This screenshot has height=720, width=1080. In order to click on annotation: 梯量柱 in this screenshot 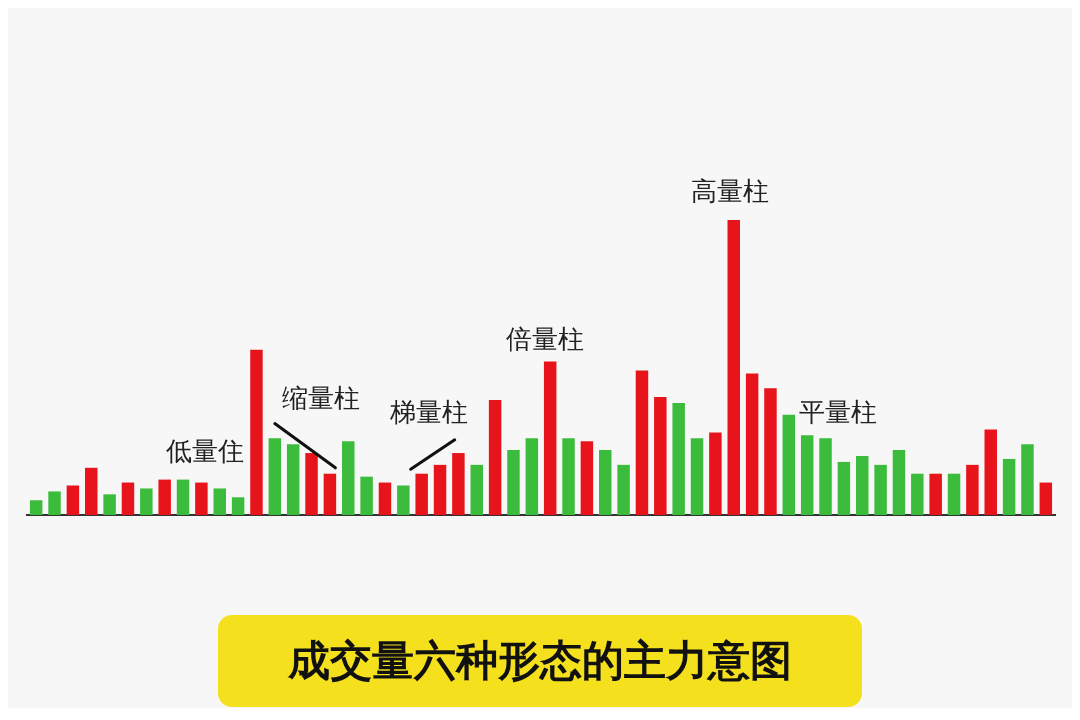, I will do `click(429, 412)`.